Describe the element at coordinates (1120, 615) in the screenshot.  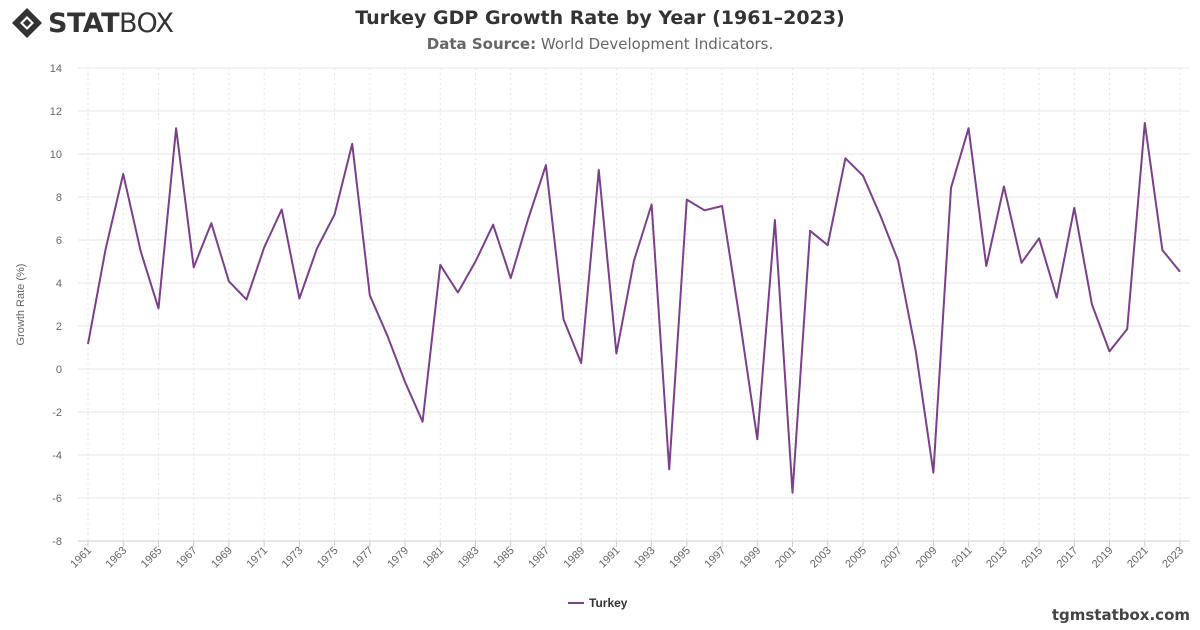
I see `site-url: tgmstatbox.com` at that location.